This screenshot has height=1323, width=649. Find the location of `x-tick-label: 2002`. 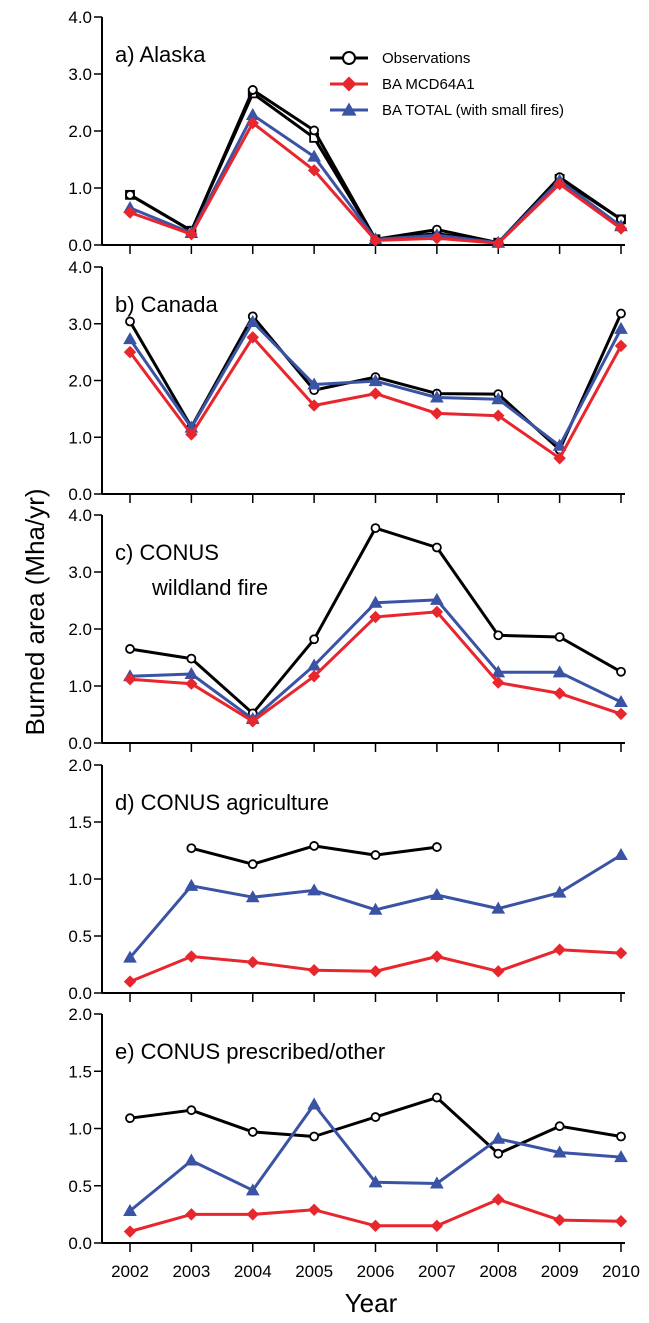

x-tick-label: 2002 is located at coordinates (130, 1271).